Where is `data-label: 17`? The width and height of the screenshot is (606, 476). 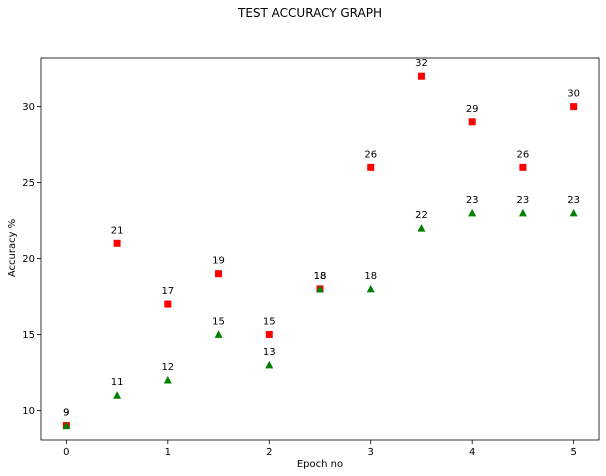 data-label: 17 is located at coordinates (167, 291).